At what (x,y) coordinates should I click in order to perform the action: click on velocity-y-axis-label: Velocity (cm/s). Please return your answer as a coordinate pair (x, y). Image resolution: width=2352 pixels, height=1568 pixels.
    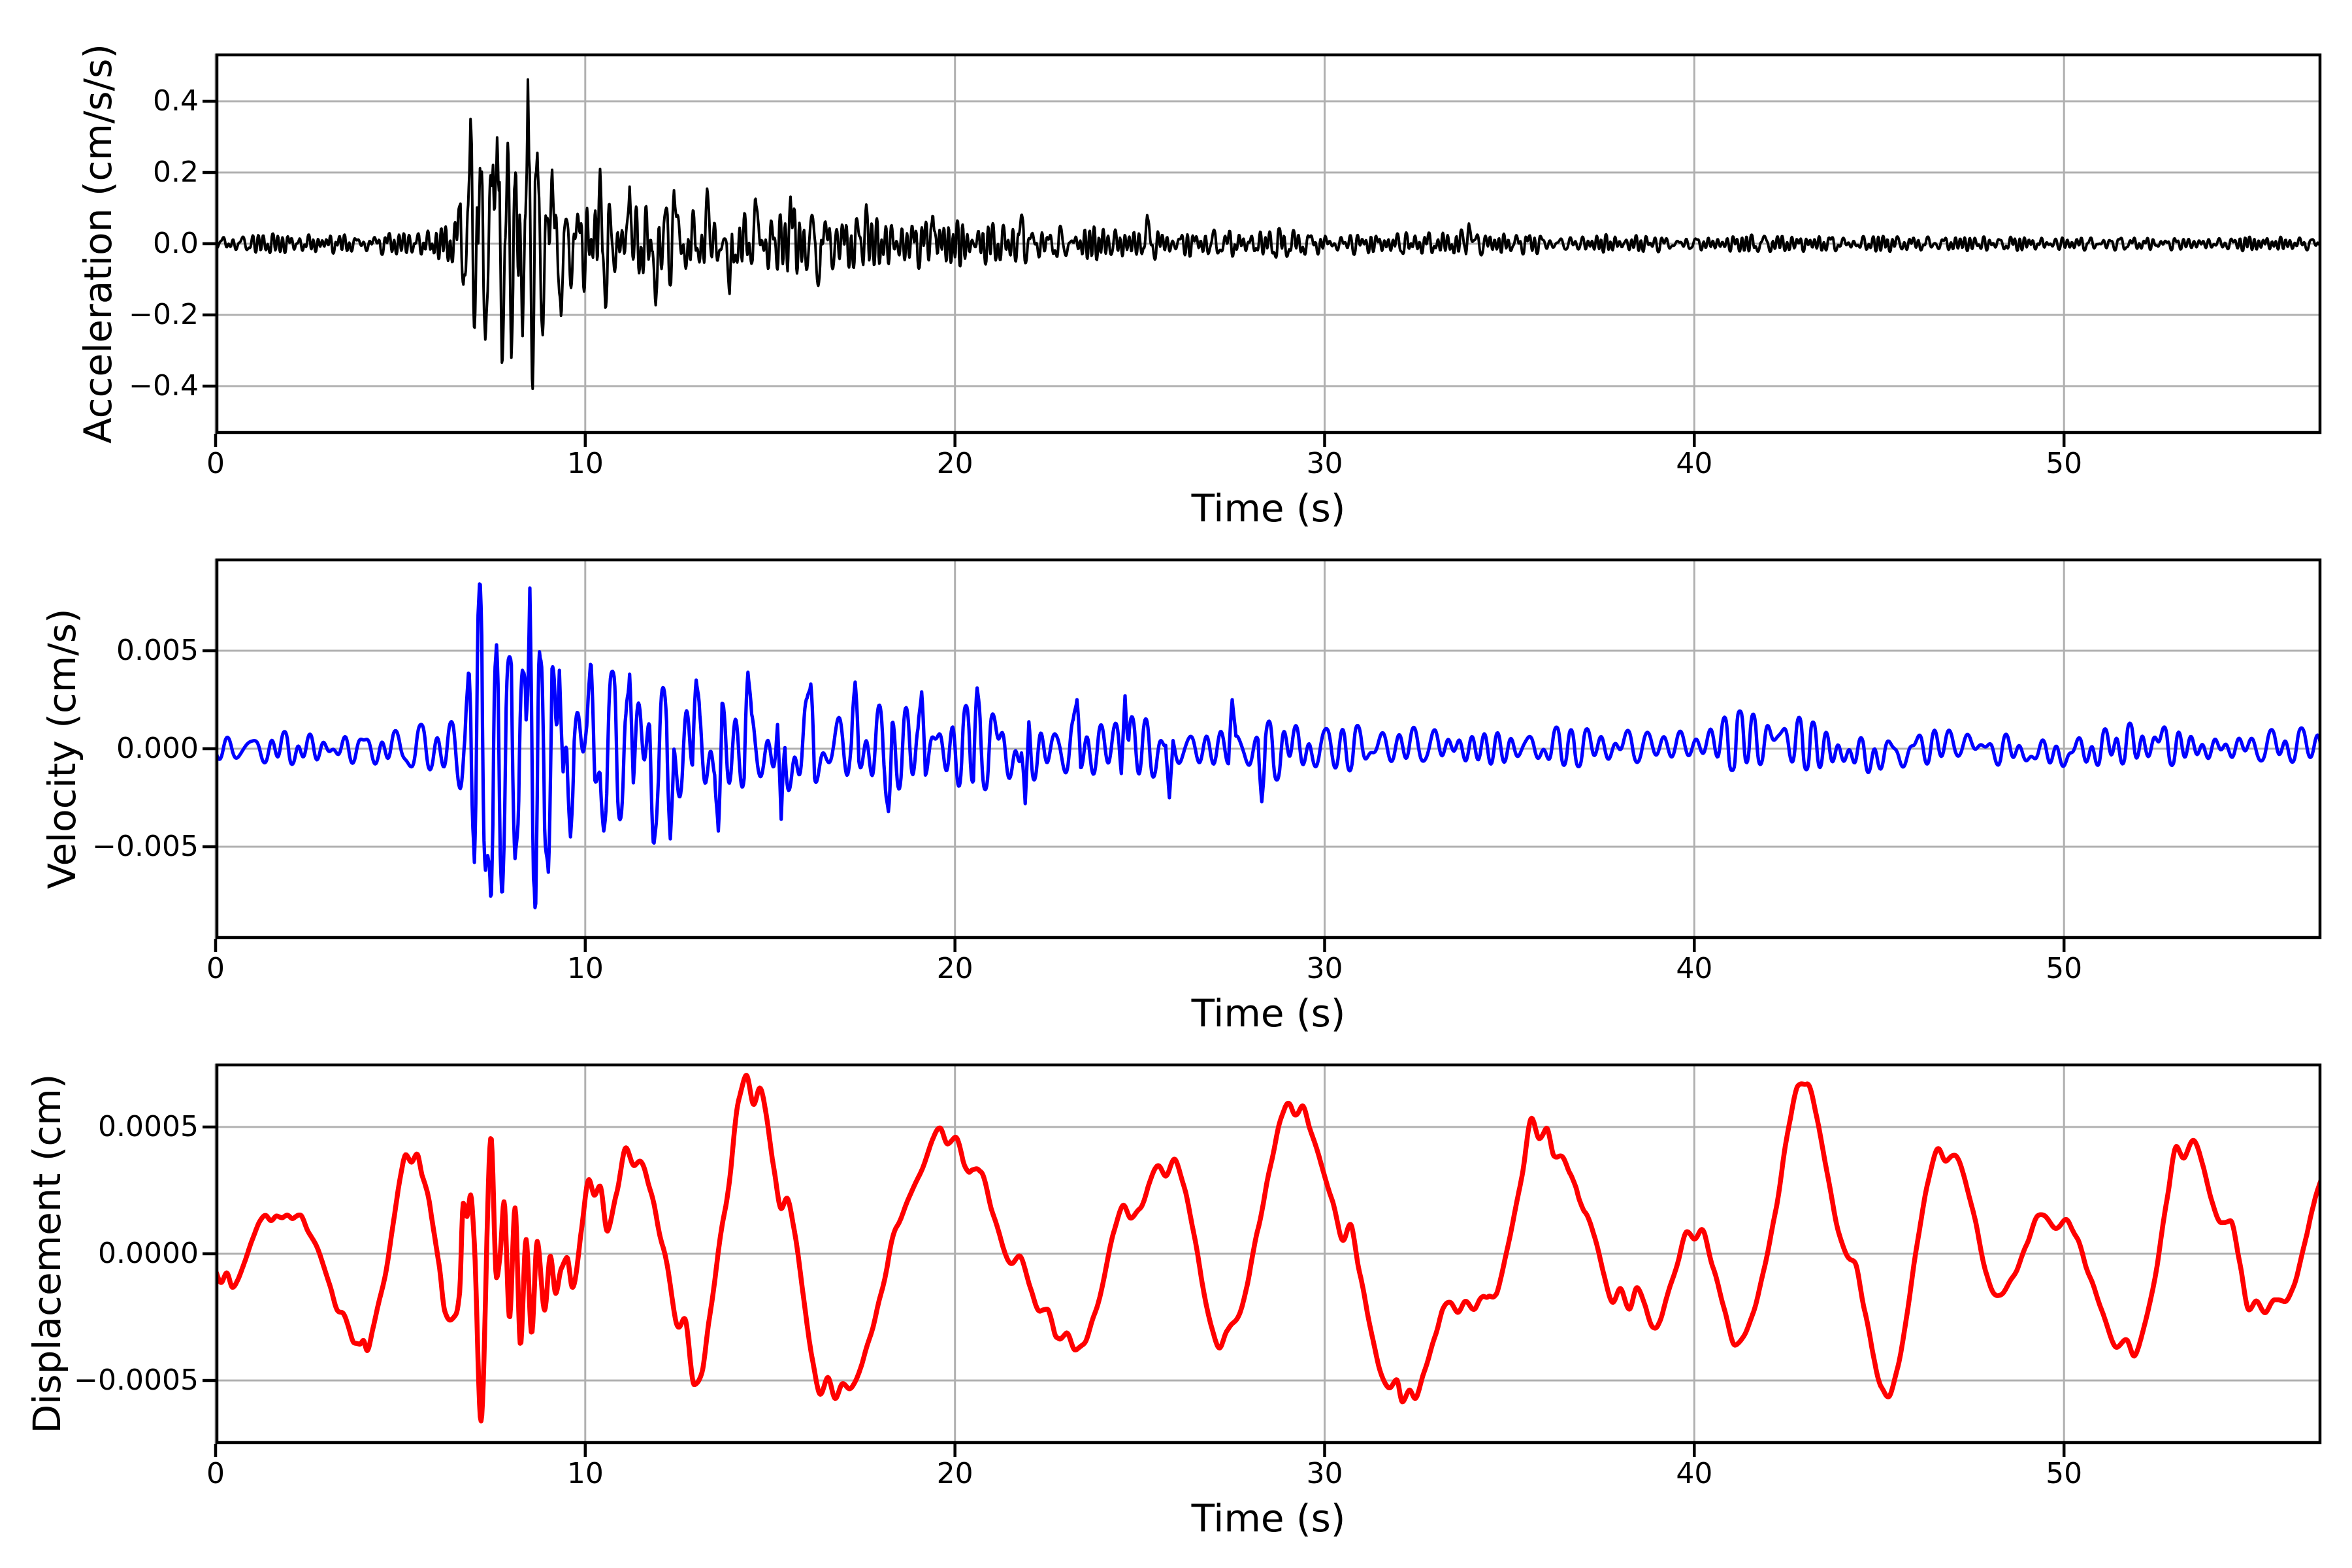
    Looking at the image, I should click on (62, 748).